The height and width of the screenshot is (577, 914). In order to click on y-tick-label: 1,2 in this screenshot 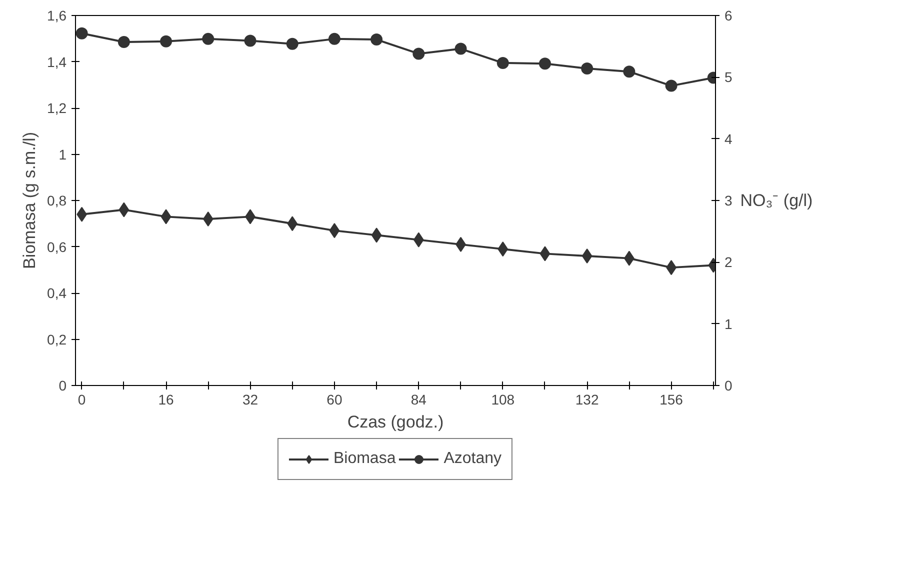, I will do `click(57, 108)`.